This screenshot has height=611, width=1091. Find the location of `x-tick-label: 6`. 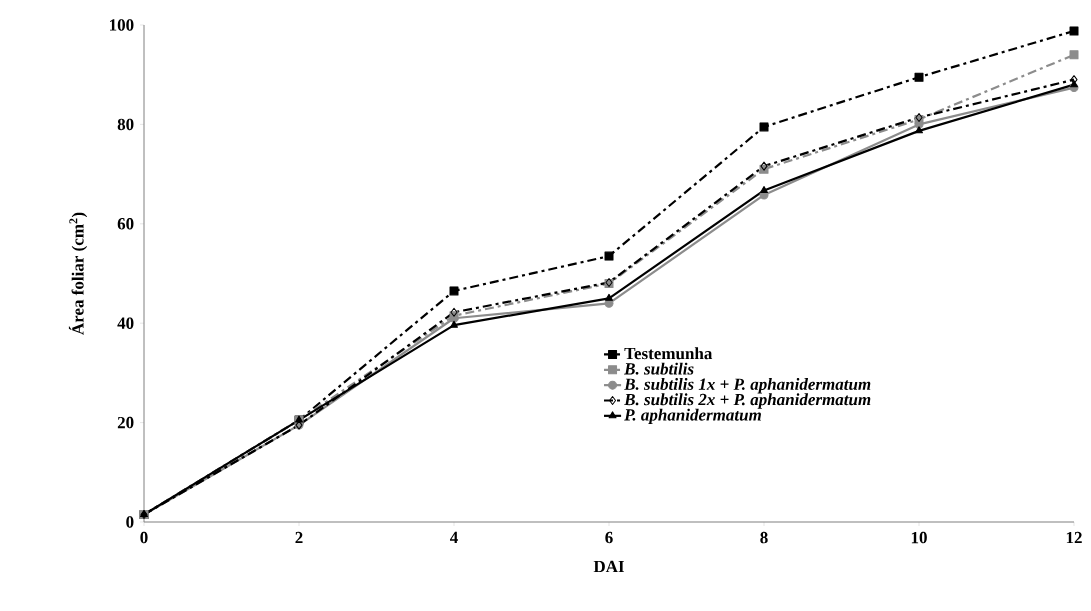

x-tick-label: 6 is located at coordinates (609, 537).